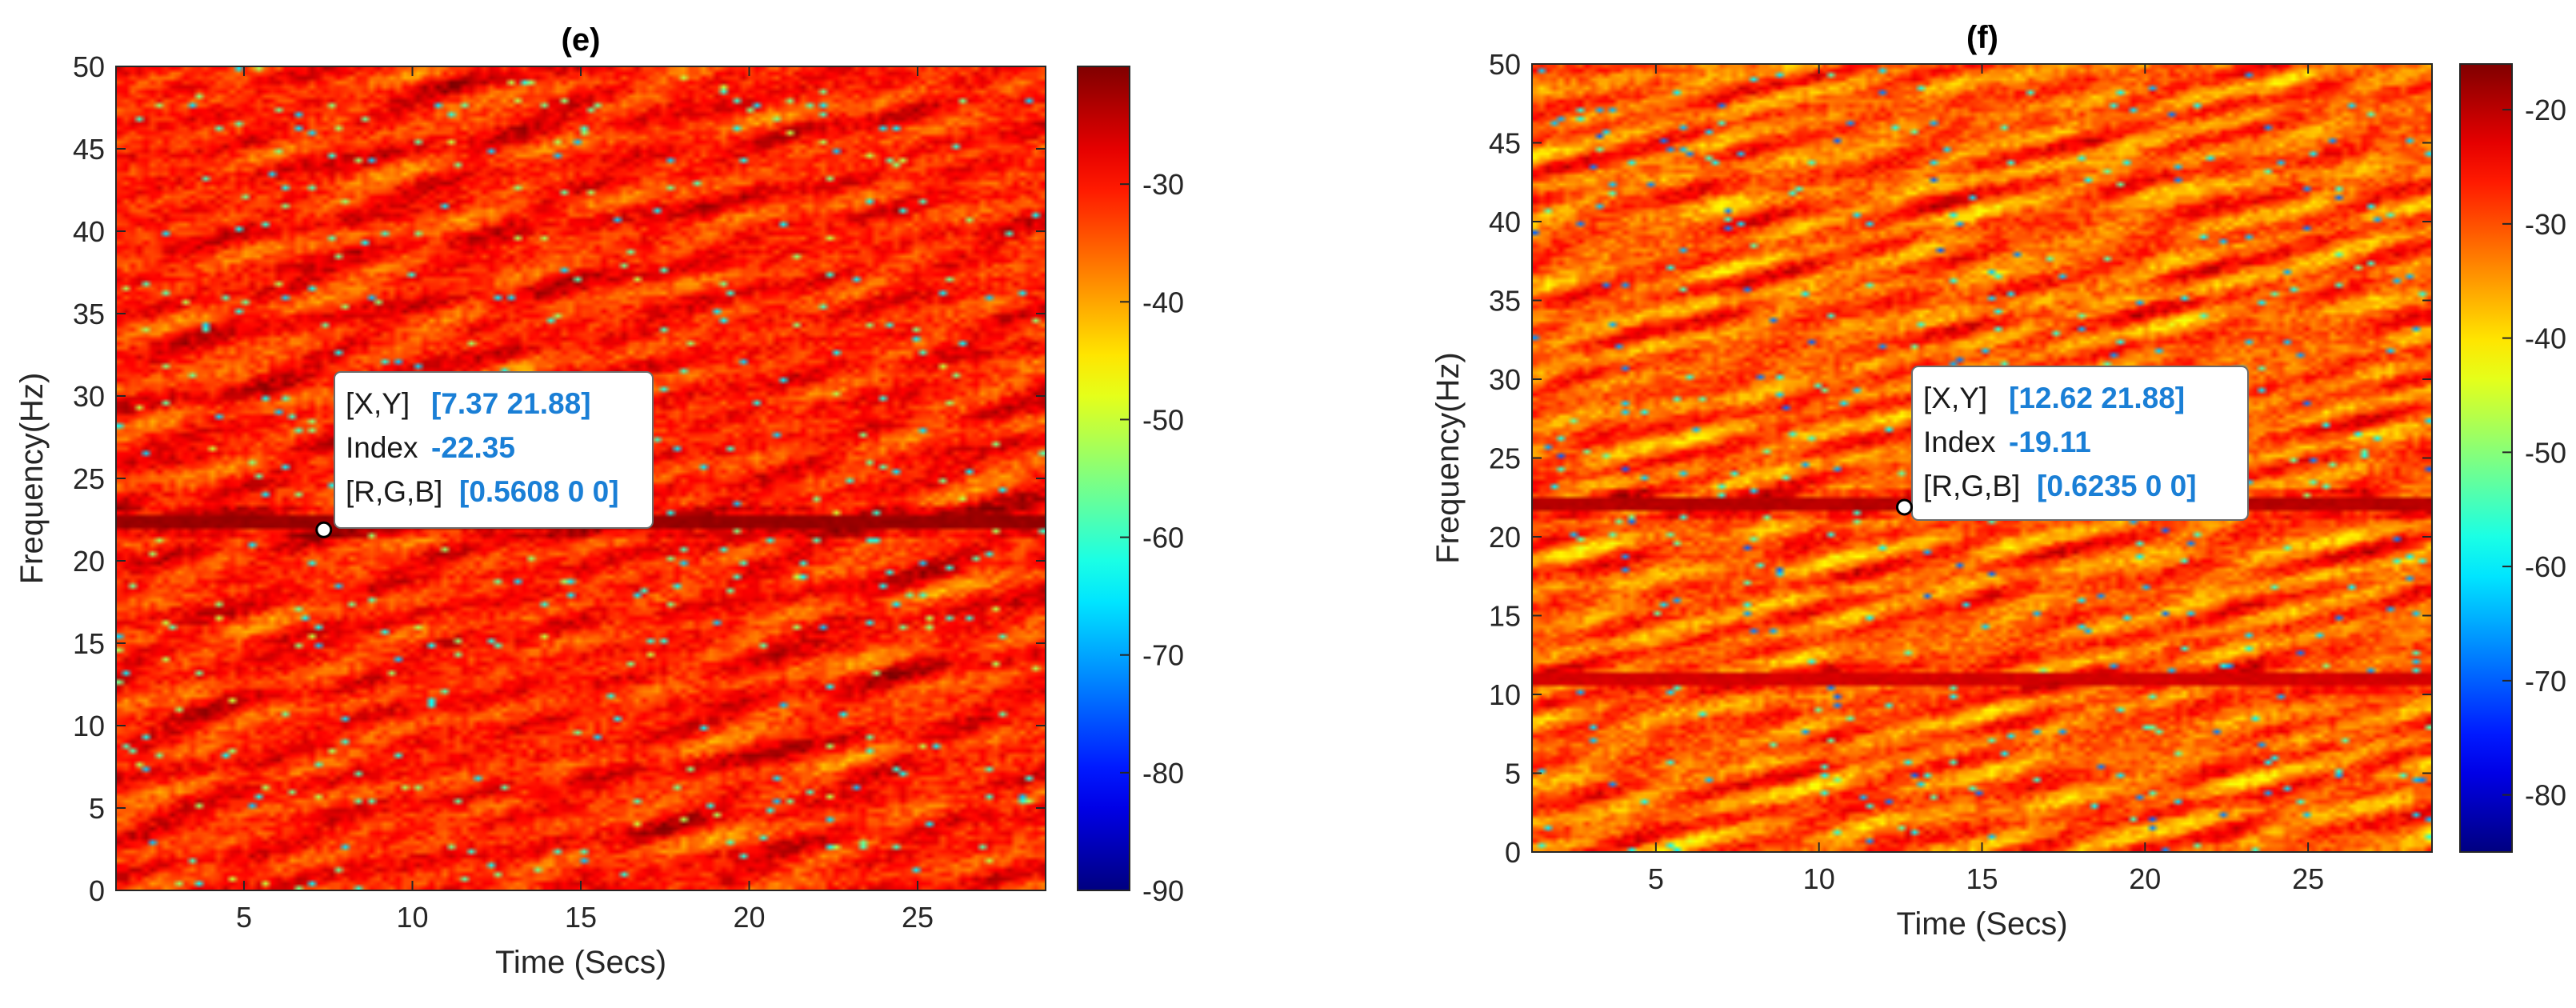 This screenshot has width=2576, height=1008. What do you see at coordinates (1982, 37) in the screenshot?
I see `panel-title: (f)` at bounding box center [1982, 37].